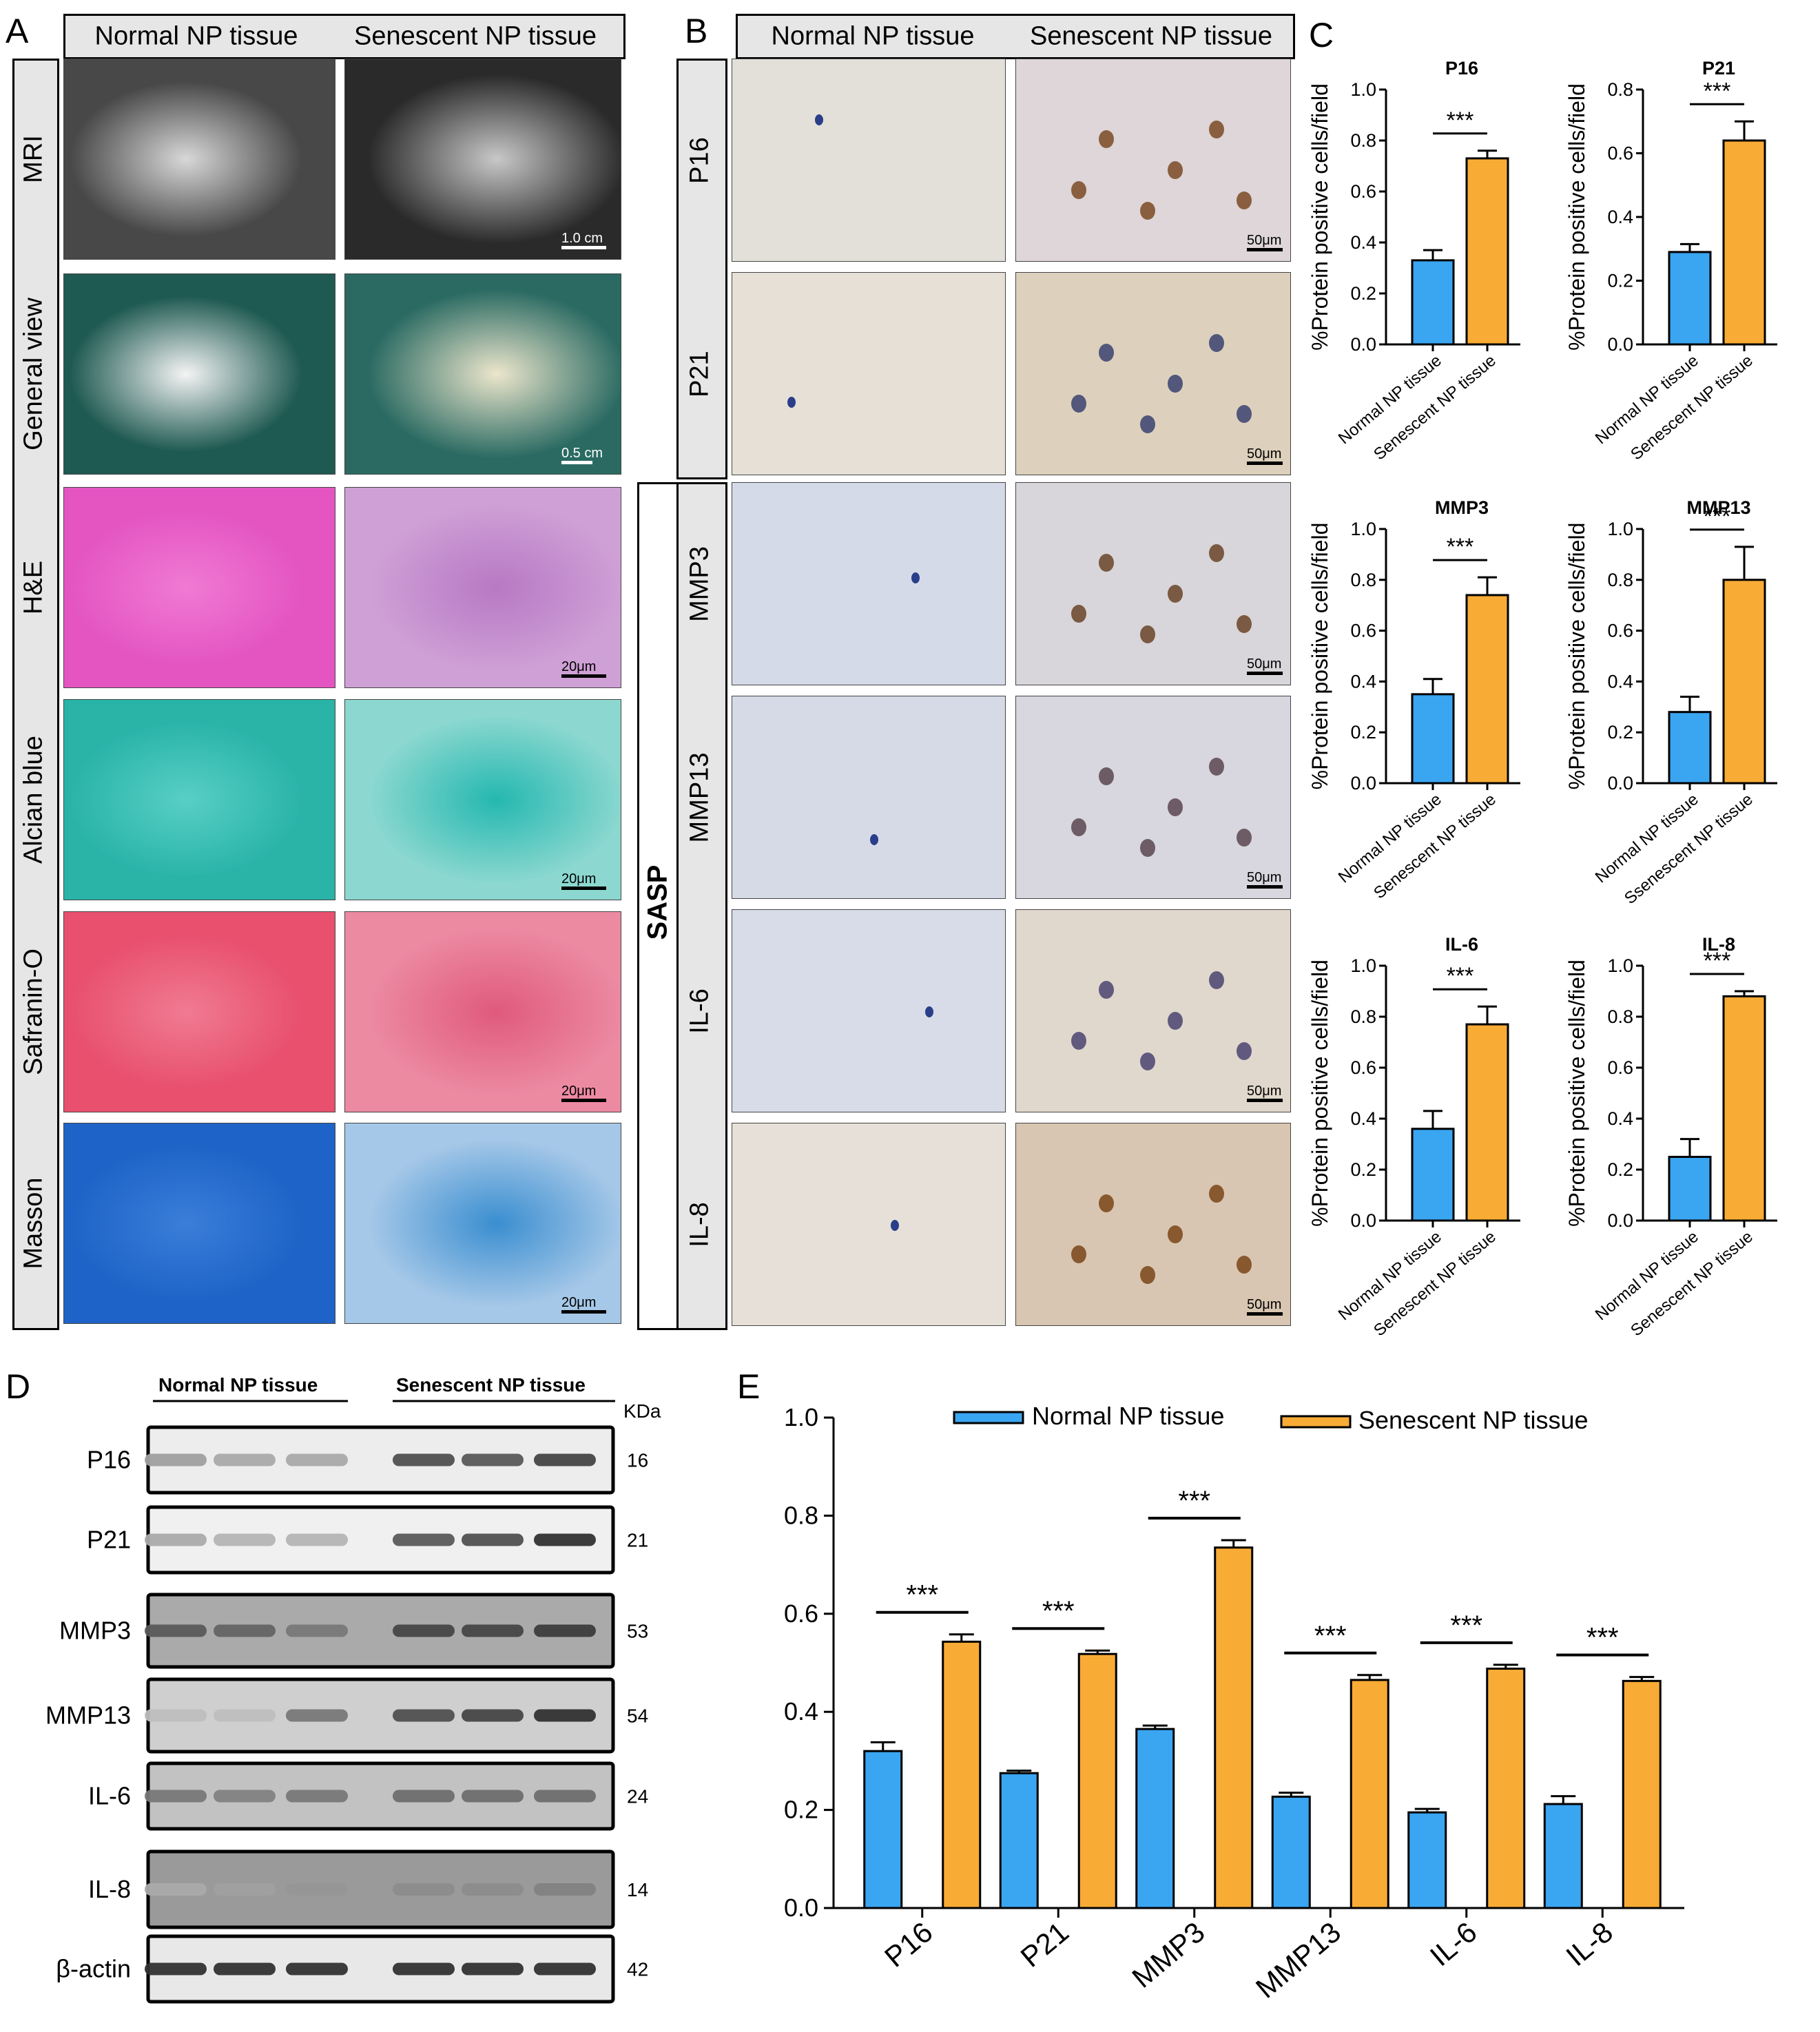  I want to click on scale-label-b-il-6: 50μm, so click(1264, 1091).